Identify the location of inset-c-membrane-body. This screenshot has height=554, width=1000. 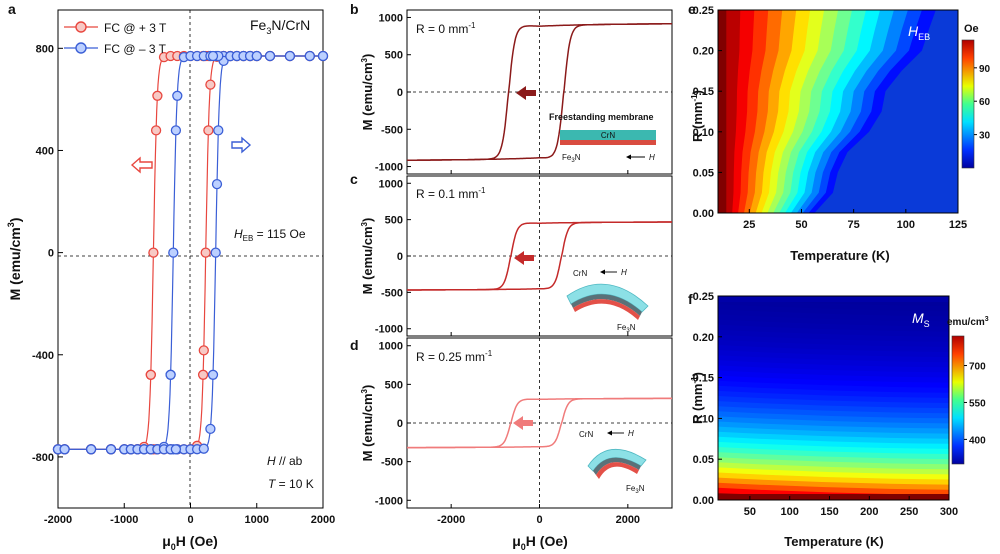
(606, 305).